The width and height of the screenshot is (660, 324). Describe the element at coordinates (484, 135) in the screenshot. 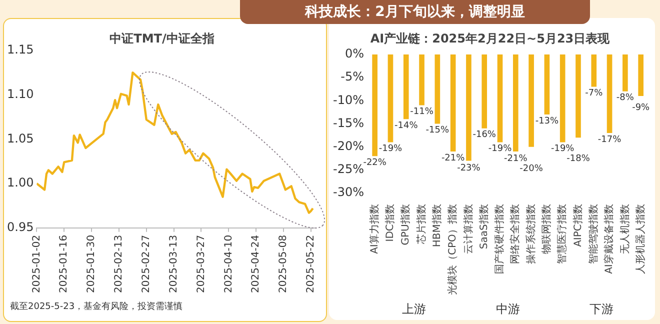

I see `data-label: -16%` at that location.